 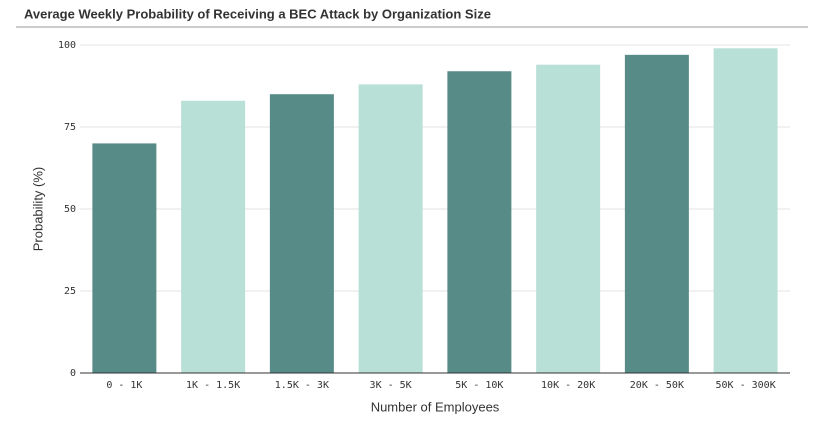 I want to click on y-tick-label: 0, so click(x=73, y=373).